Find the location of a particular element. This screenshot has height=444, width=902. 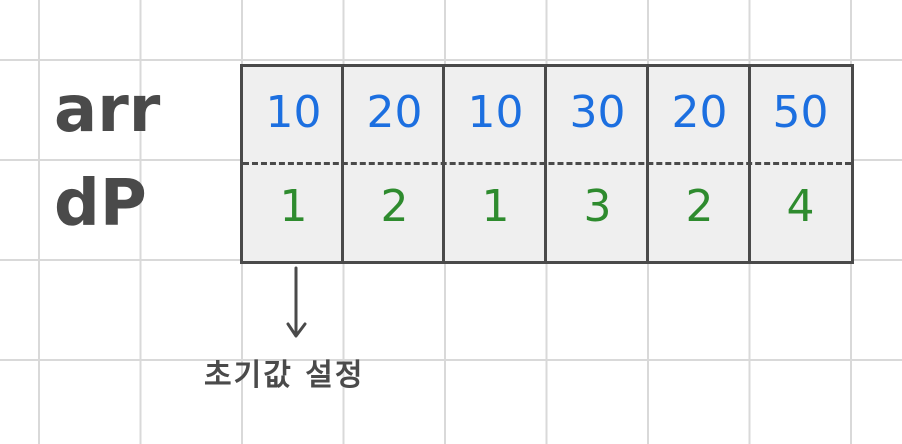

row-divider-dashed is located at coordinates (547, 163).